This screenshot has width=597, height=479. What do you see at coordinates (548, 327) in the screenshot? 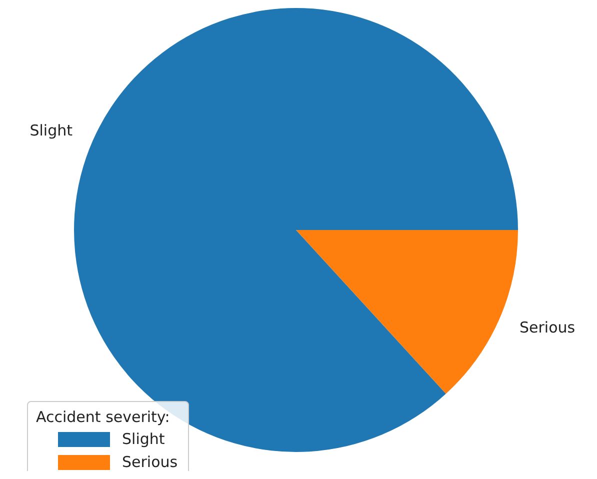
I see `slice-label: Serious` at bounding box center [548, 327].